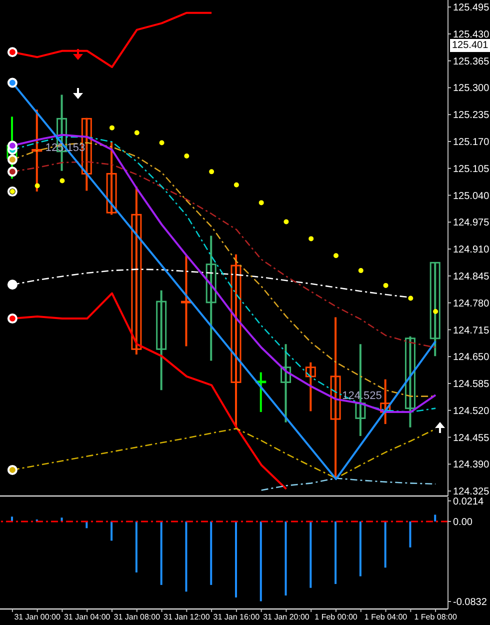 The image size is (490, 625). I want to click on y-tick-label: 124.325, so click(471, 492).